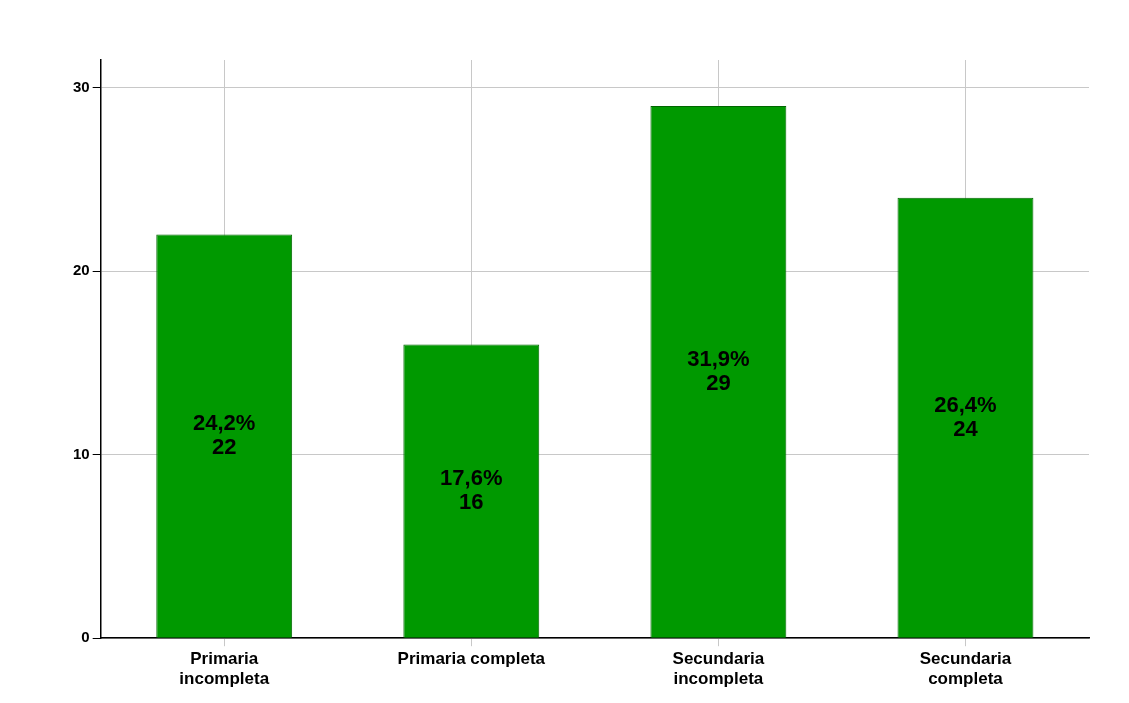 Image resolution: width=1129 pixels, height=703 pixels. Describe the element at coordinates (81, 86) in the screenshot. I see `y-tick-label: 30` at that location.